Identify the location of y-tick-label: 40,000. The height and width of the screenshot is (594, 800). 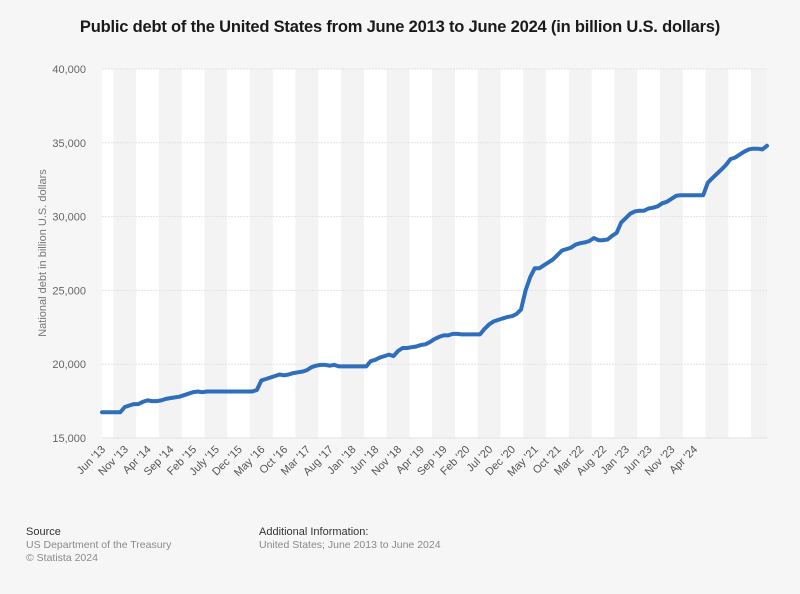
(69, 70).